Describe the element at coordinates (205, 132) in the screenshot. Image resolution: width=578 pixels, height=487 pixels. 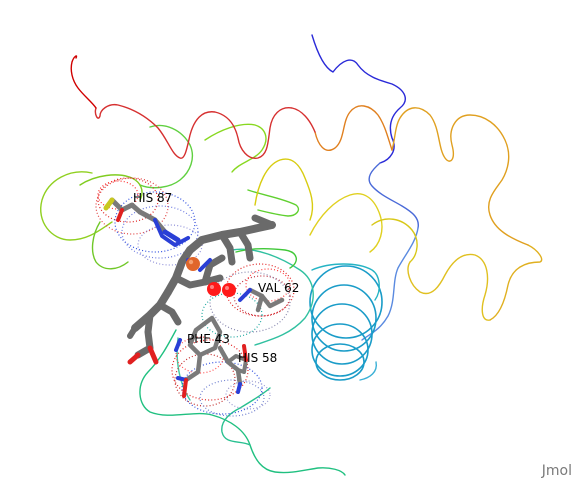
I see `backbone-segment-red` at that location.